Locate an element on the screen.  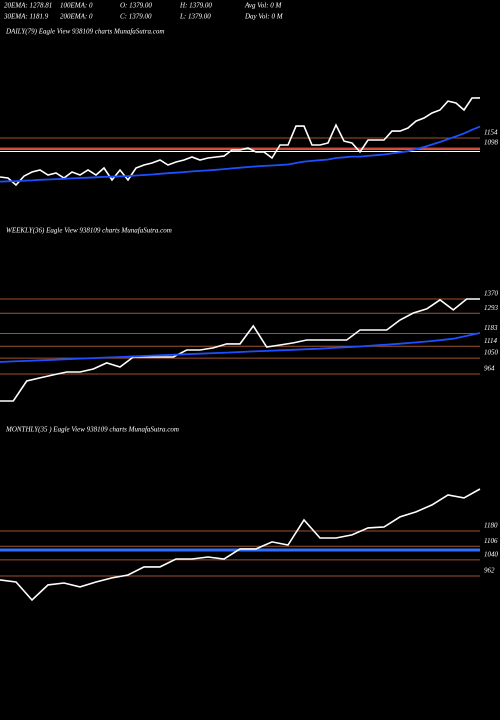
level-label: 1106 is located at coordinates (491, 541).